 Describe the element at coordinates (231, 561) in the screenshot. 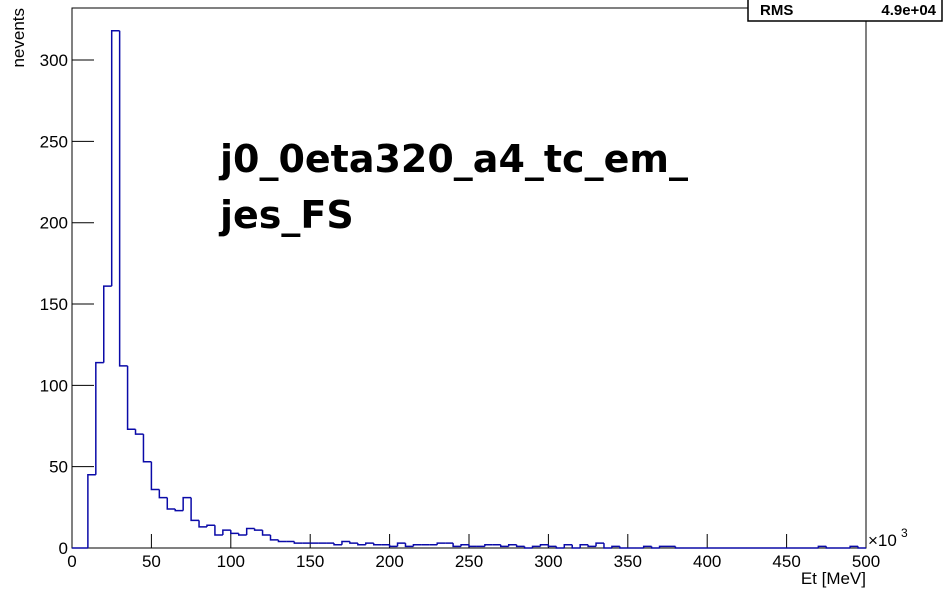

I see `x-tick-label: 100` at that location.